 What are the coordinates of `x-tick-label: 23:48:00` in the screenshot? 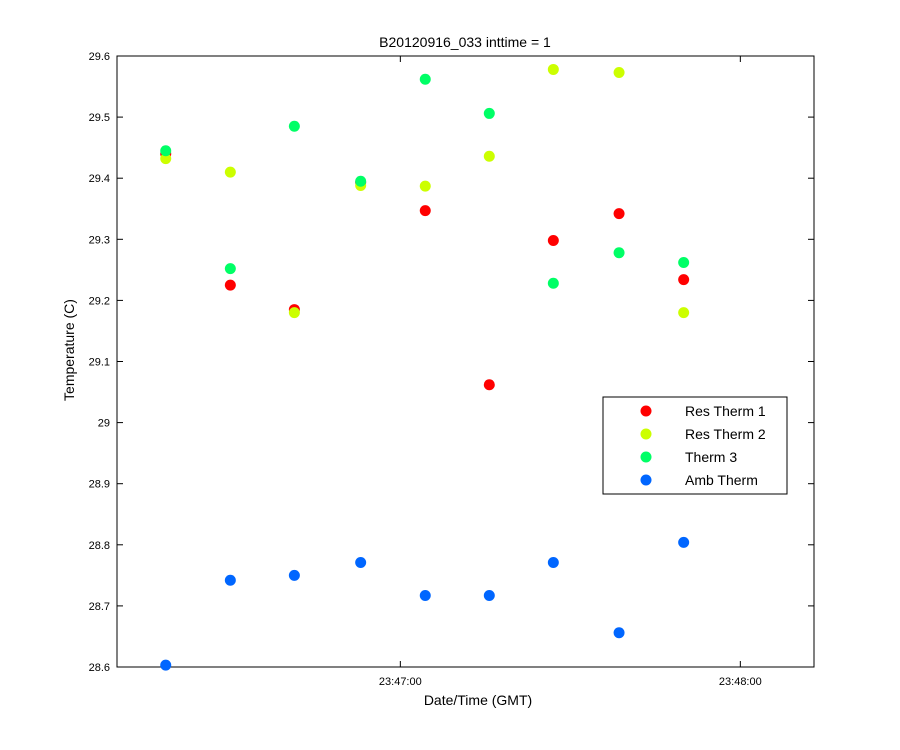 It's located at (740, 682).